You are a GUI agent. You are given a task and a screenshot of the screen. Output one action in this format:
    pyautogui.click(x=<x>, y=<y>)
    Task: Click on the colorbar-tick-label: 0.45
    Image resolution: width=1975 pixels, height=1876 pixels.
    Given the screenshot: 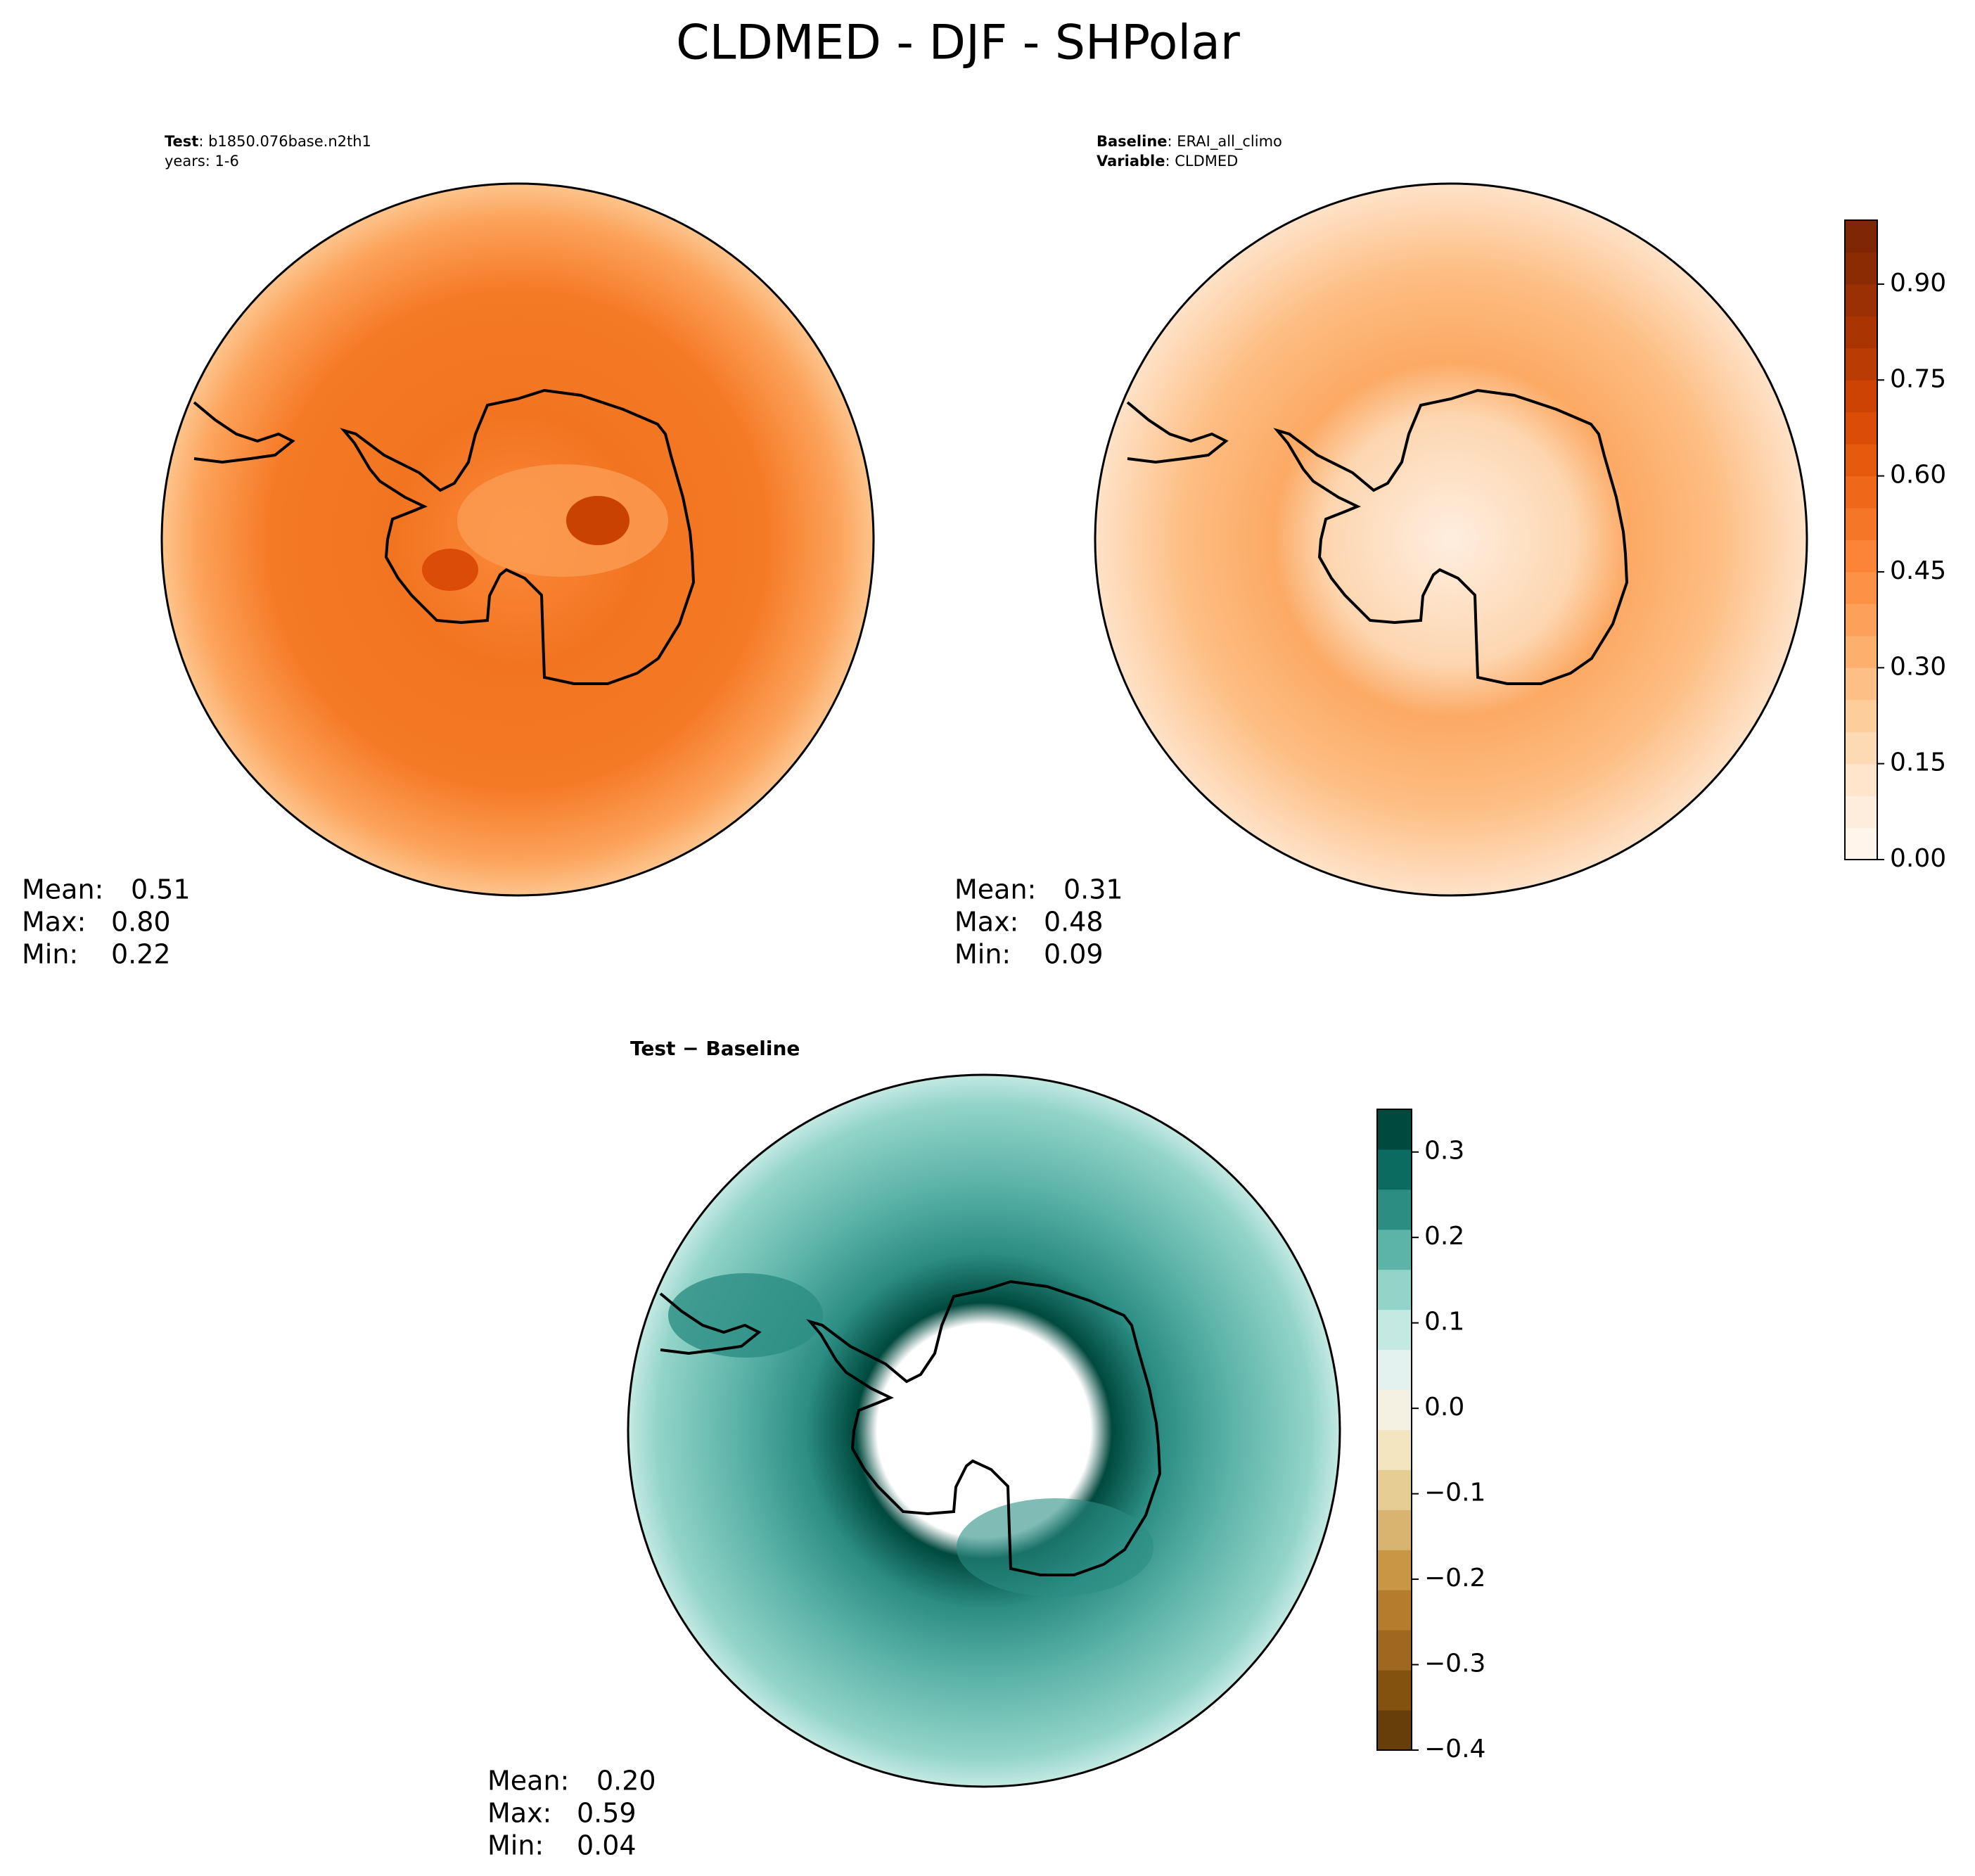 What is the action you would take?
    pyautogui.click(x=1918, y=570)
    